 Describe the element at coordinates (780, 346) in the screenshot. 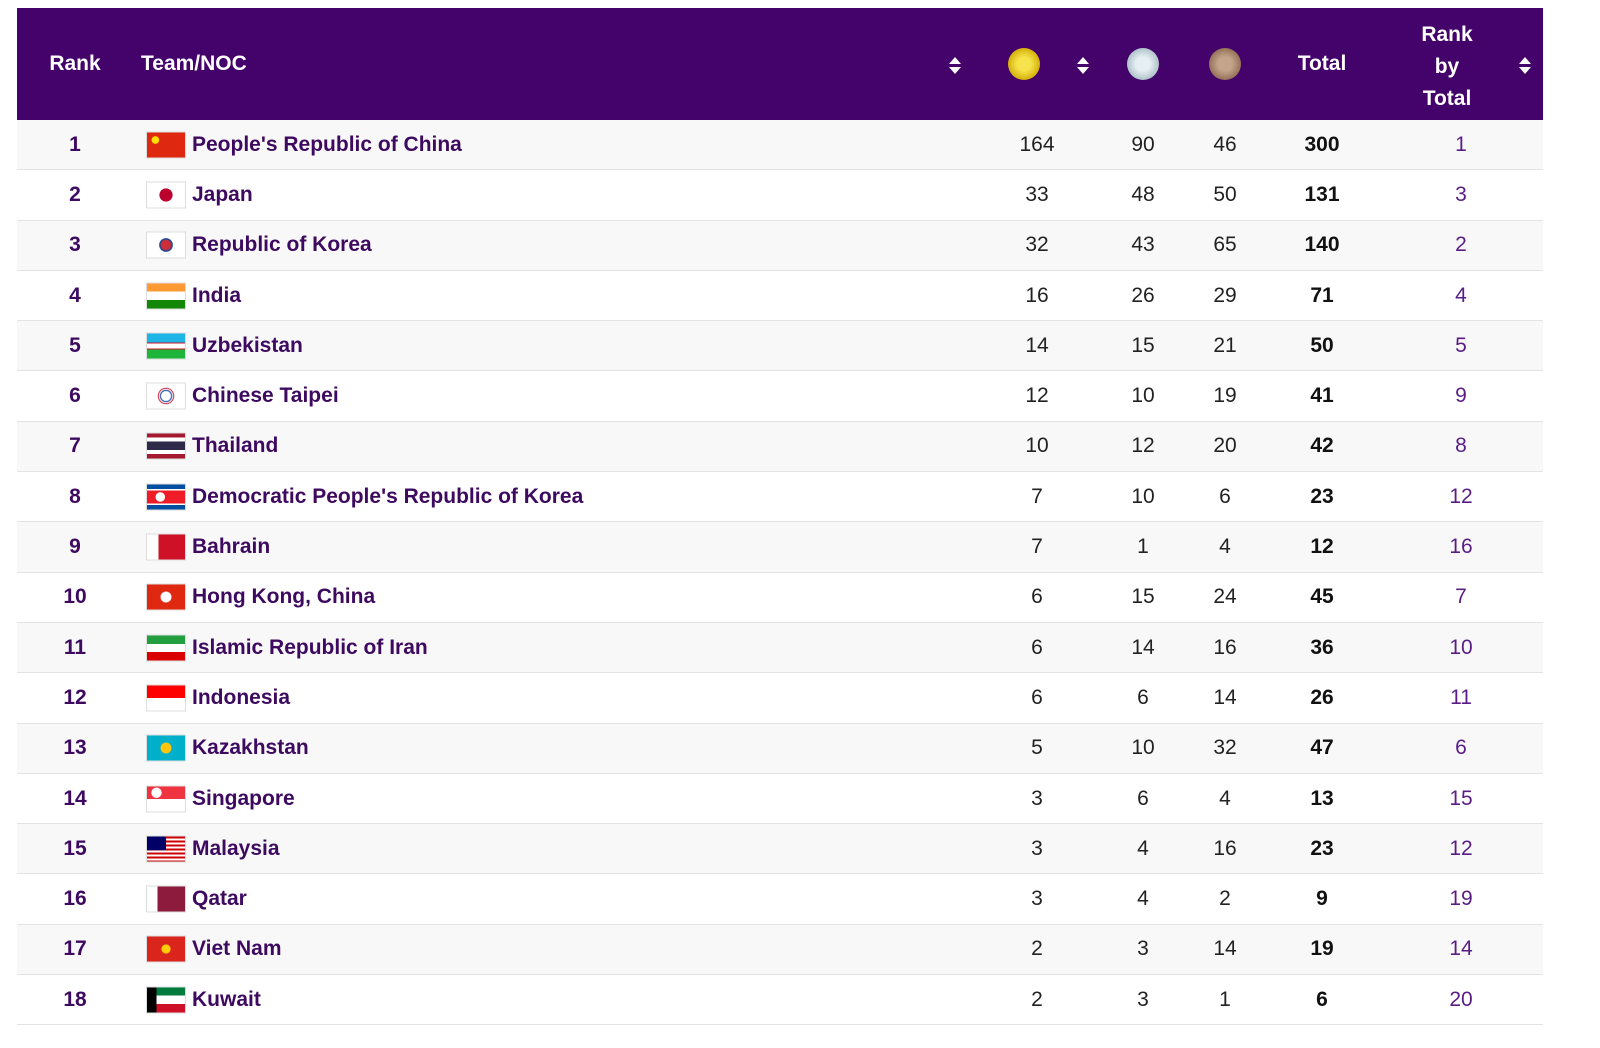

I see `table-row: 5 Uzbekistan 14 15 21 50 5` at that location.